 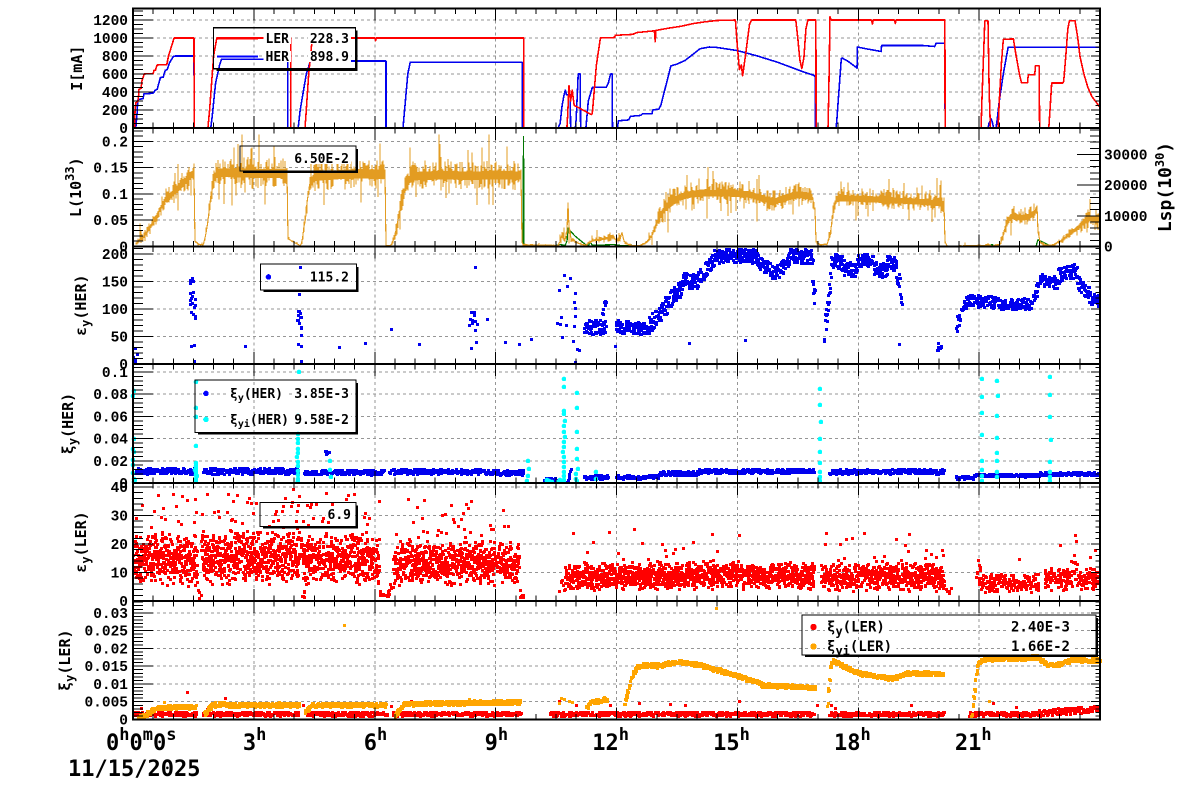 I want to click on svg-text: ξyi(LER), so click(x=859, y=648).